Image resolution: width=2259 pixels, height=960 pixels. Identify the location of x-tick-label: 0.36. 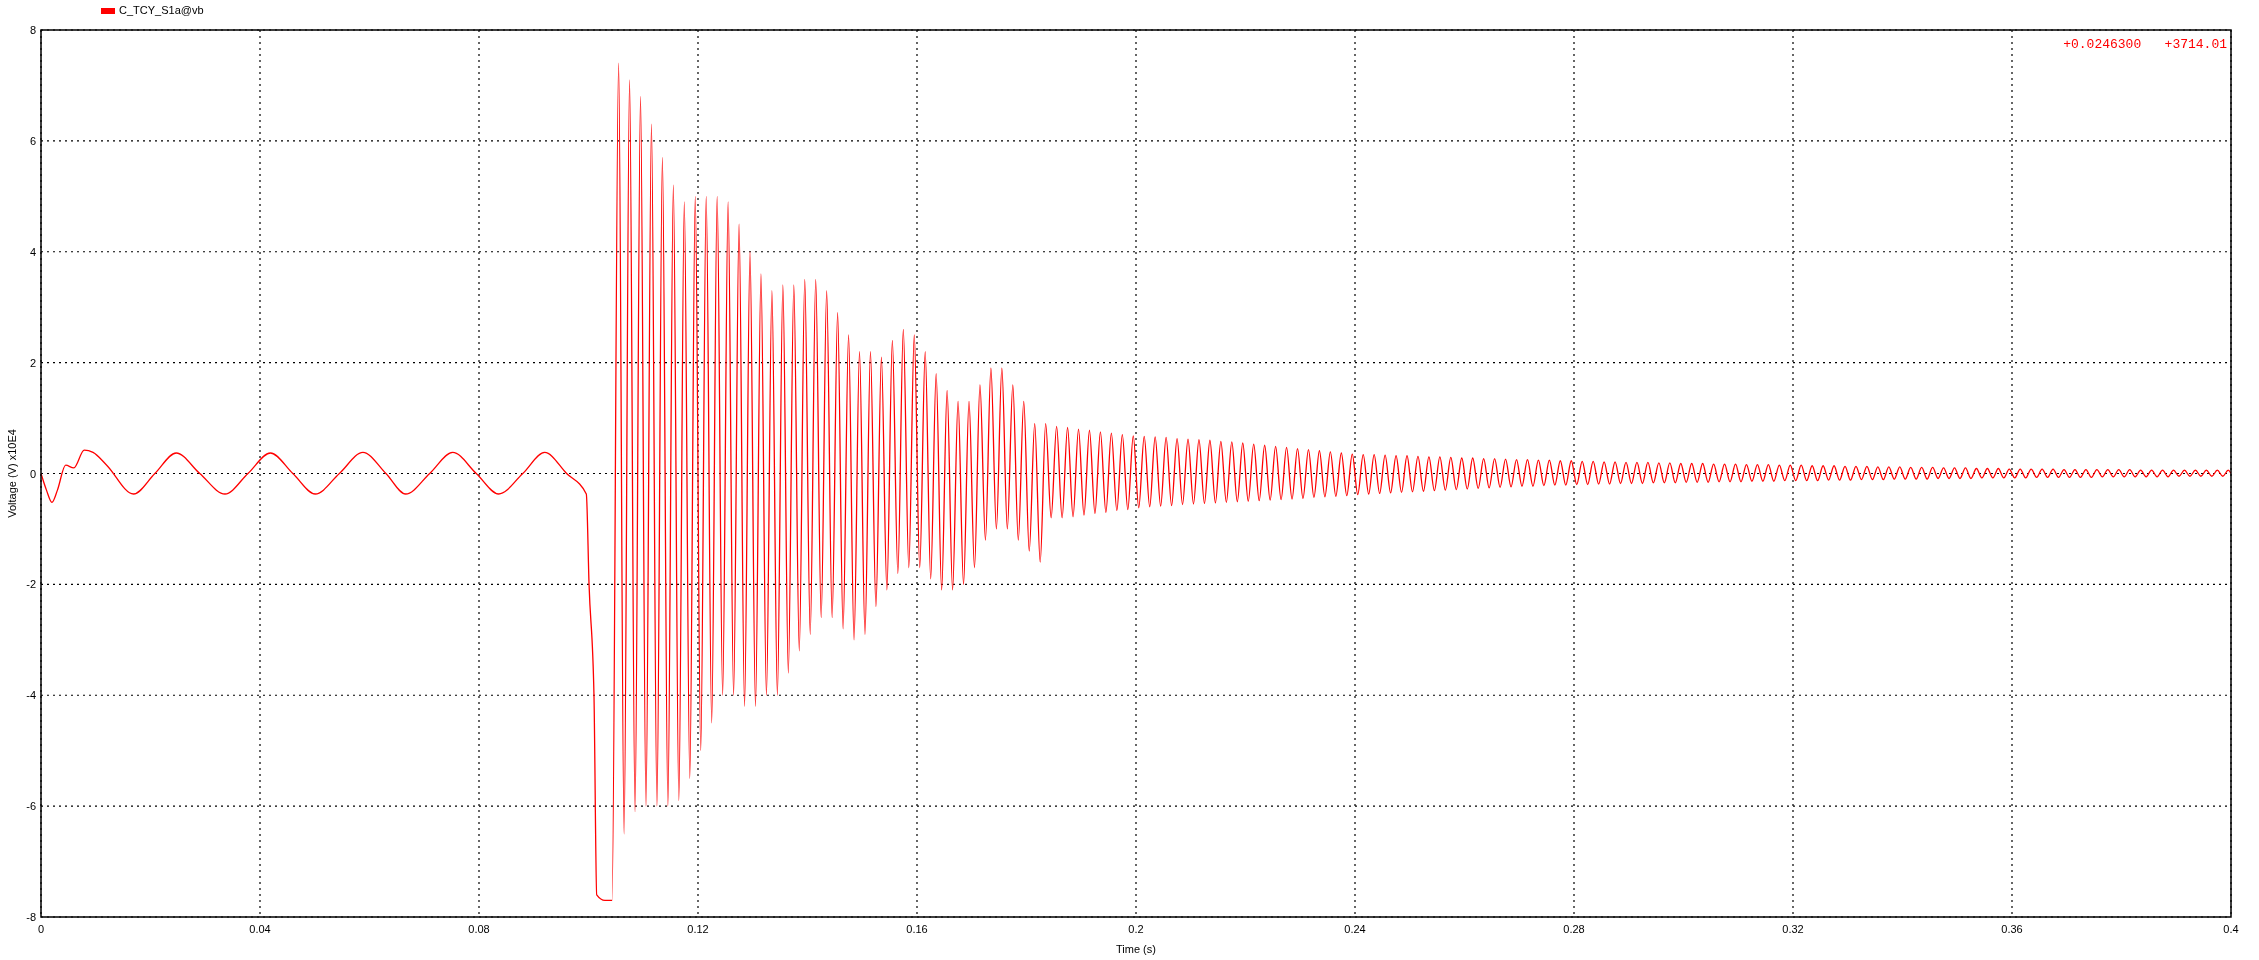
(2012, 929).